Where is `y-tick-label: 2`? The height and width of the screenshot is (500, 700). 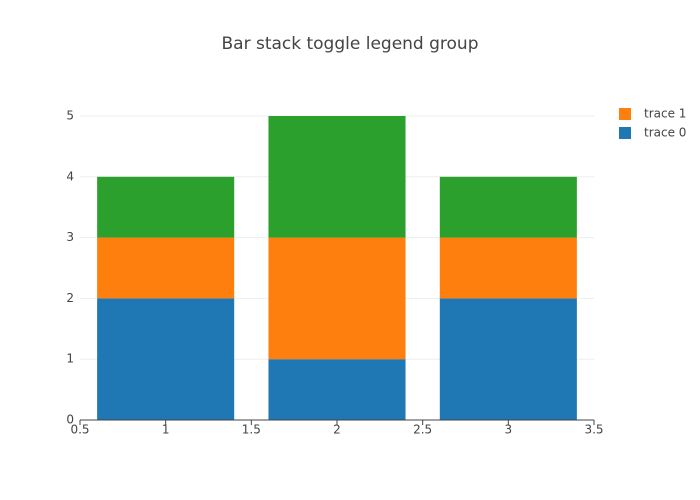 y-tick-label: 2 is located at coordinates (70, 298).